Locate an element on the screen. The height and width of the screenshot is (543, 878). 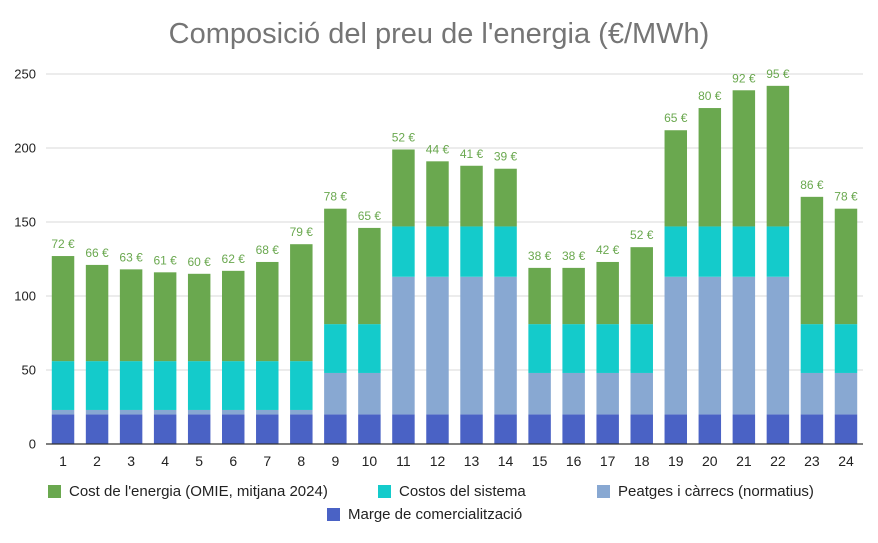
x-tick-label: 7 is located at coordinates (267, 461).